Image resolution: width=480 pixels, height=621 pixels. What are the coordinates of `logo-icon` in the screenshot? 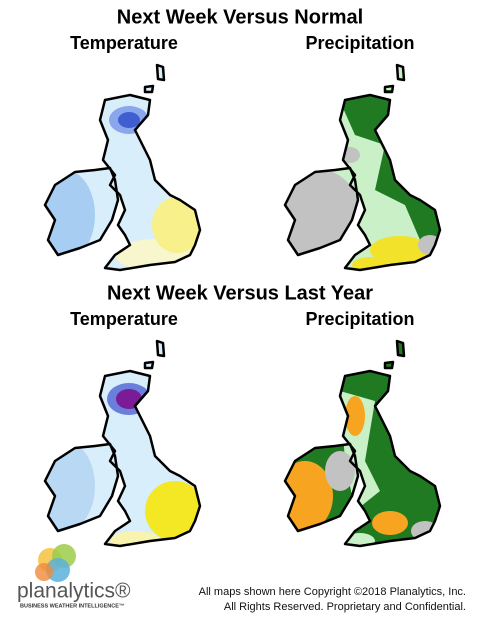 It's located at (55, 563).